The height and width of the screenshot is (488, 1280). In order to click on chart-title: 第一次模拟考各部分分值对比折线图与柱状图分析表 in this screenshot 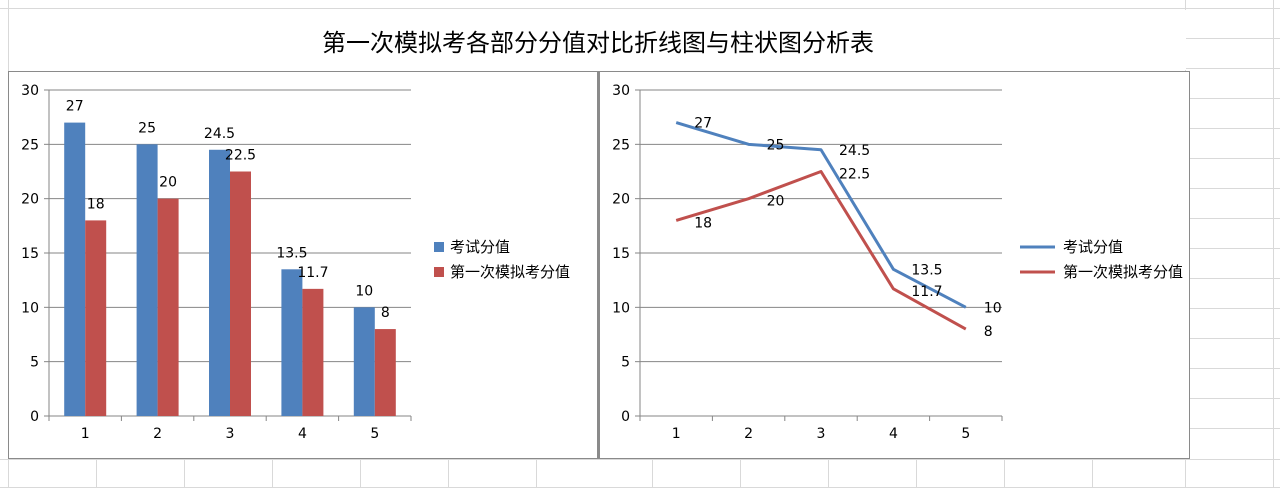, I will do `click(598, 40)`.